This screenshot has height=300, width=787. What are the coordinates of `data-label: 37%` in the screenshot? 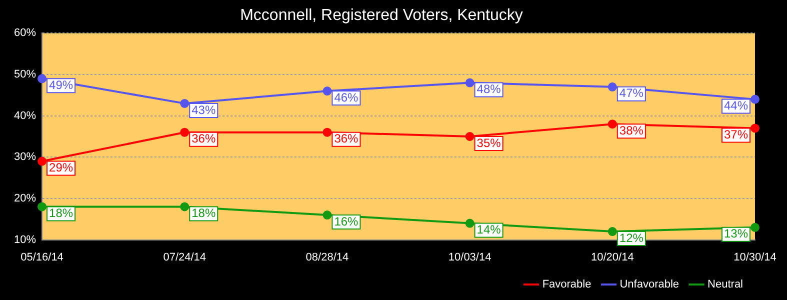 It's located at (736, 135).